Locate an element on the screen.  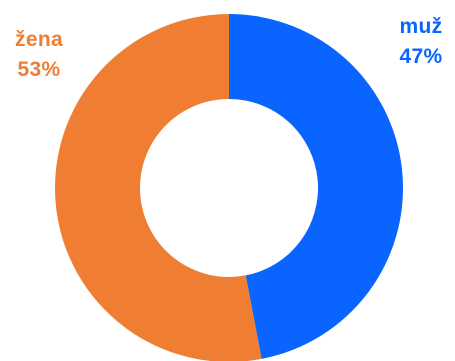
label-muz-name: muž is located at coordinates (421, 26).